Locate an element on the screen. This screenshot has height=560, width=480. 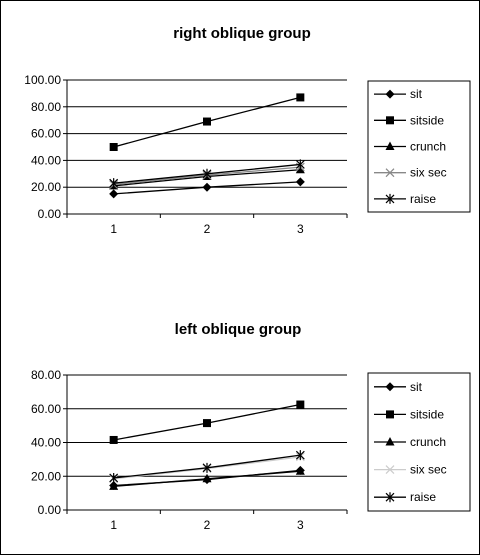
series-crunch is located at coordinates (207, 478).